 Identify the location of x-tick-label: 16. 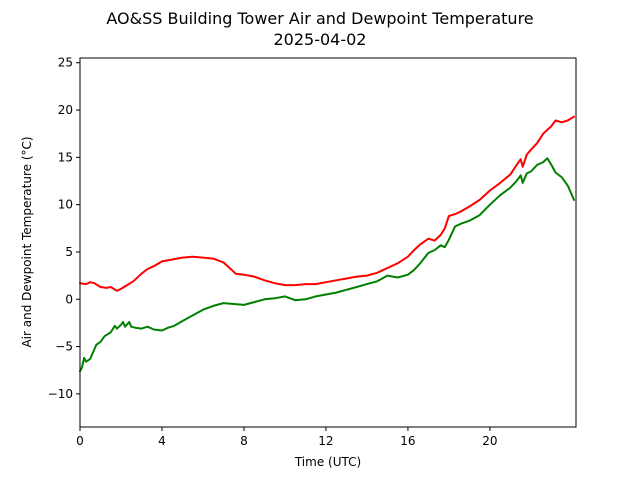
(407, 441).